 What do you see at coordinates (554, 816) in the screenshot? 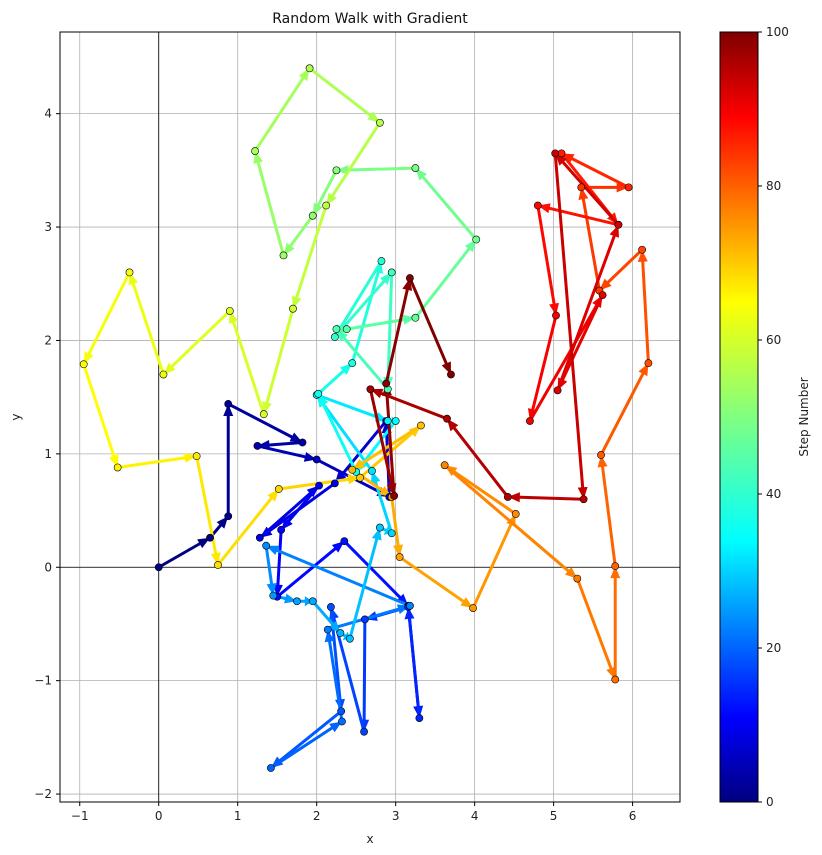
I see `x-tick-label: 5` at bounding box center [554, 816].